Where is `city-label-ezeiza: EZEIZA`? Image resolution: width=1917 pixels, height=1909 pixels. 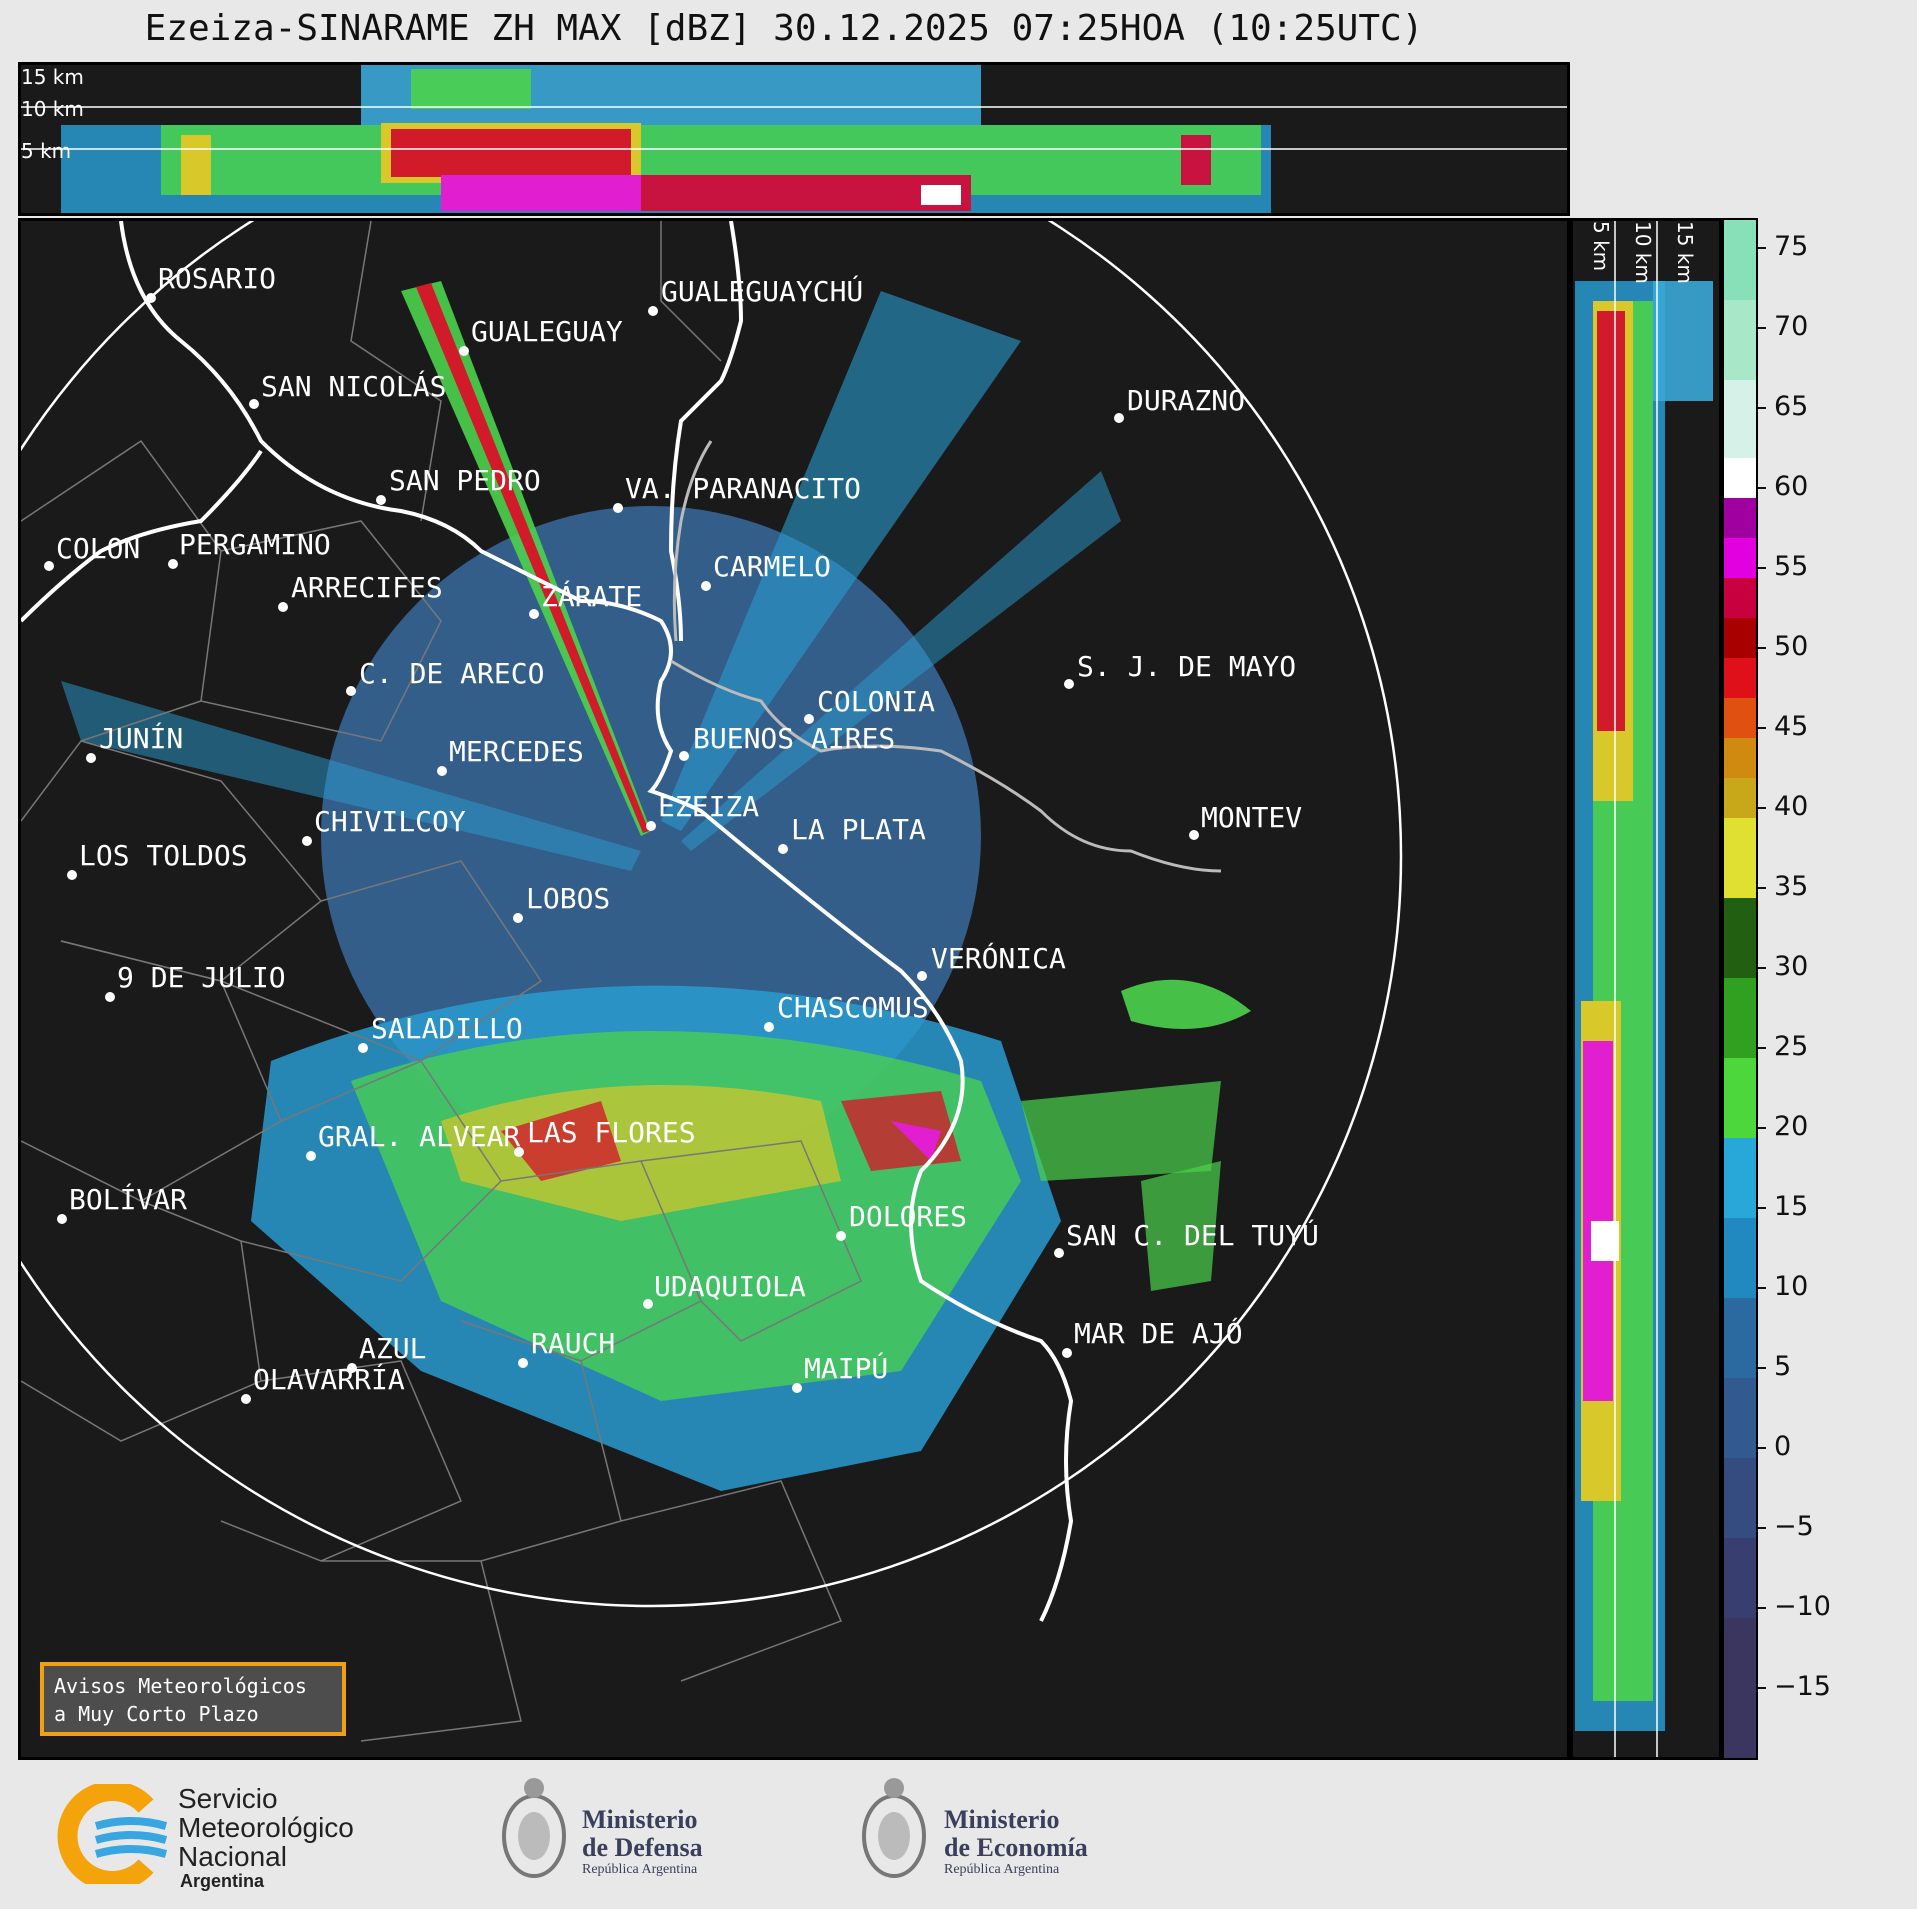
city-label-ezeiza: EZEIZA is located at coordinates (708, 806).